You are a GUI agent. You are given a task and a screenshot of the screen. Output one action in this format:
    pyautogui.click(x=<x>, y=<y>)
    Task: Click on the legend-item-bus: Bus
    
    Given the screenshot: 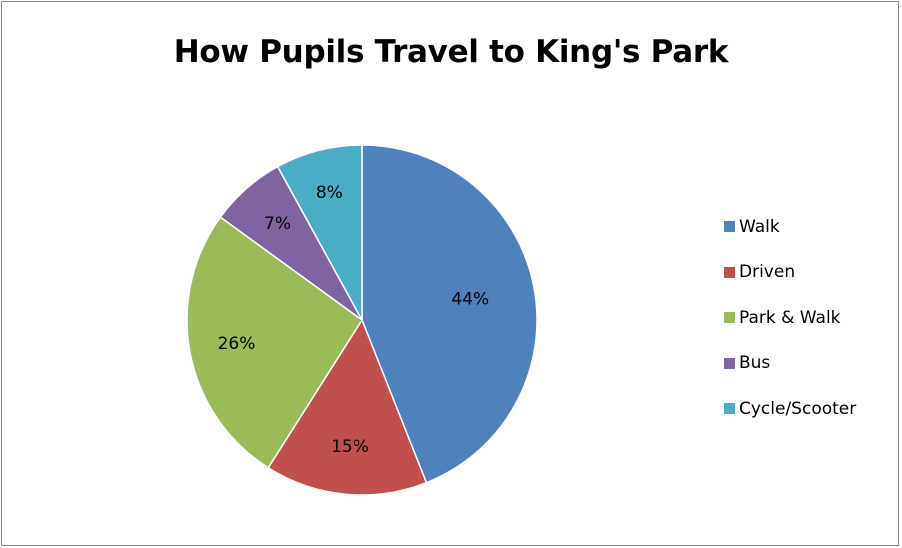 What is the action you would take?
    pyautogui.click(x=809, y=363)
    